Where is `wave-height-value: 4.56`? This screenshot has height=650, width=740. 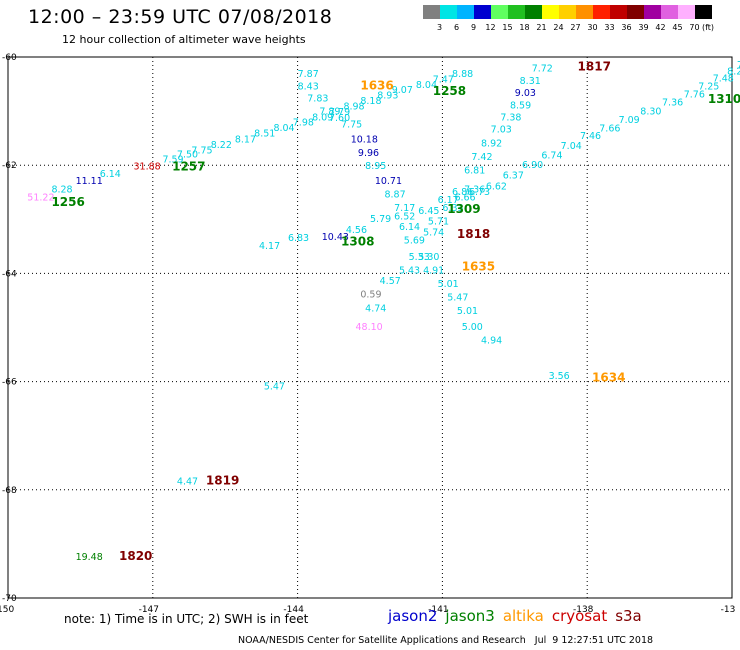
wave-height-value: 4.56 is located at coordinates (356, 230).